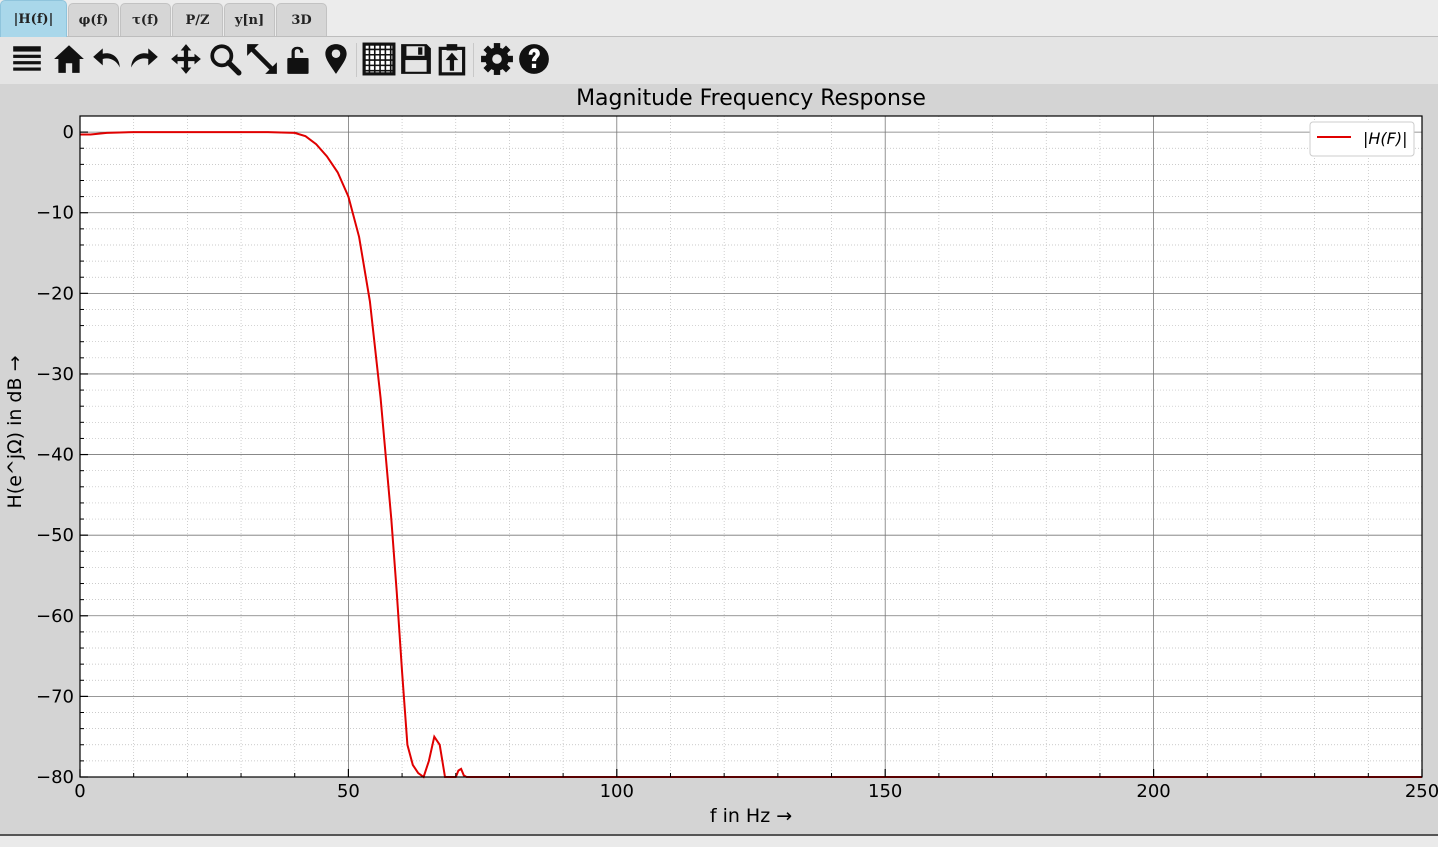  Describe the element at coordinates (751, 816) in the screenshot. I see `x-axis-label: f in Hz →` at that location.